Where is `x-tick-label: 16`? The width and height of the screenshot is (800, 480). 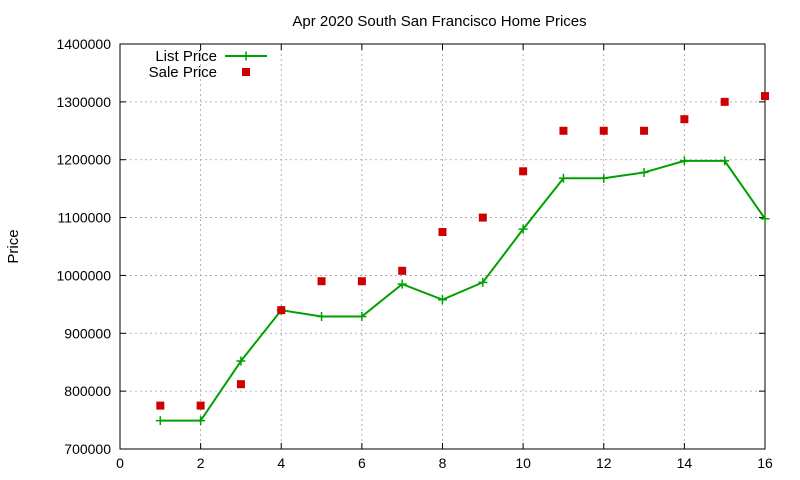
x-tick-label: 16 is located at coordinates (765, 463).